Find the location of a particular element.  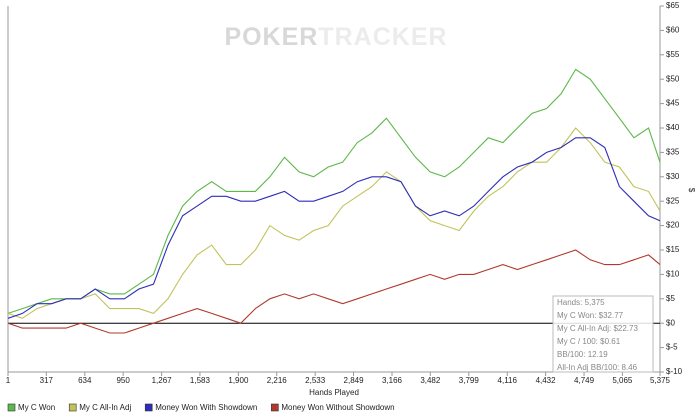

y-tick-label: $30 is located at coordinates (673, 176).